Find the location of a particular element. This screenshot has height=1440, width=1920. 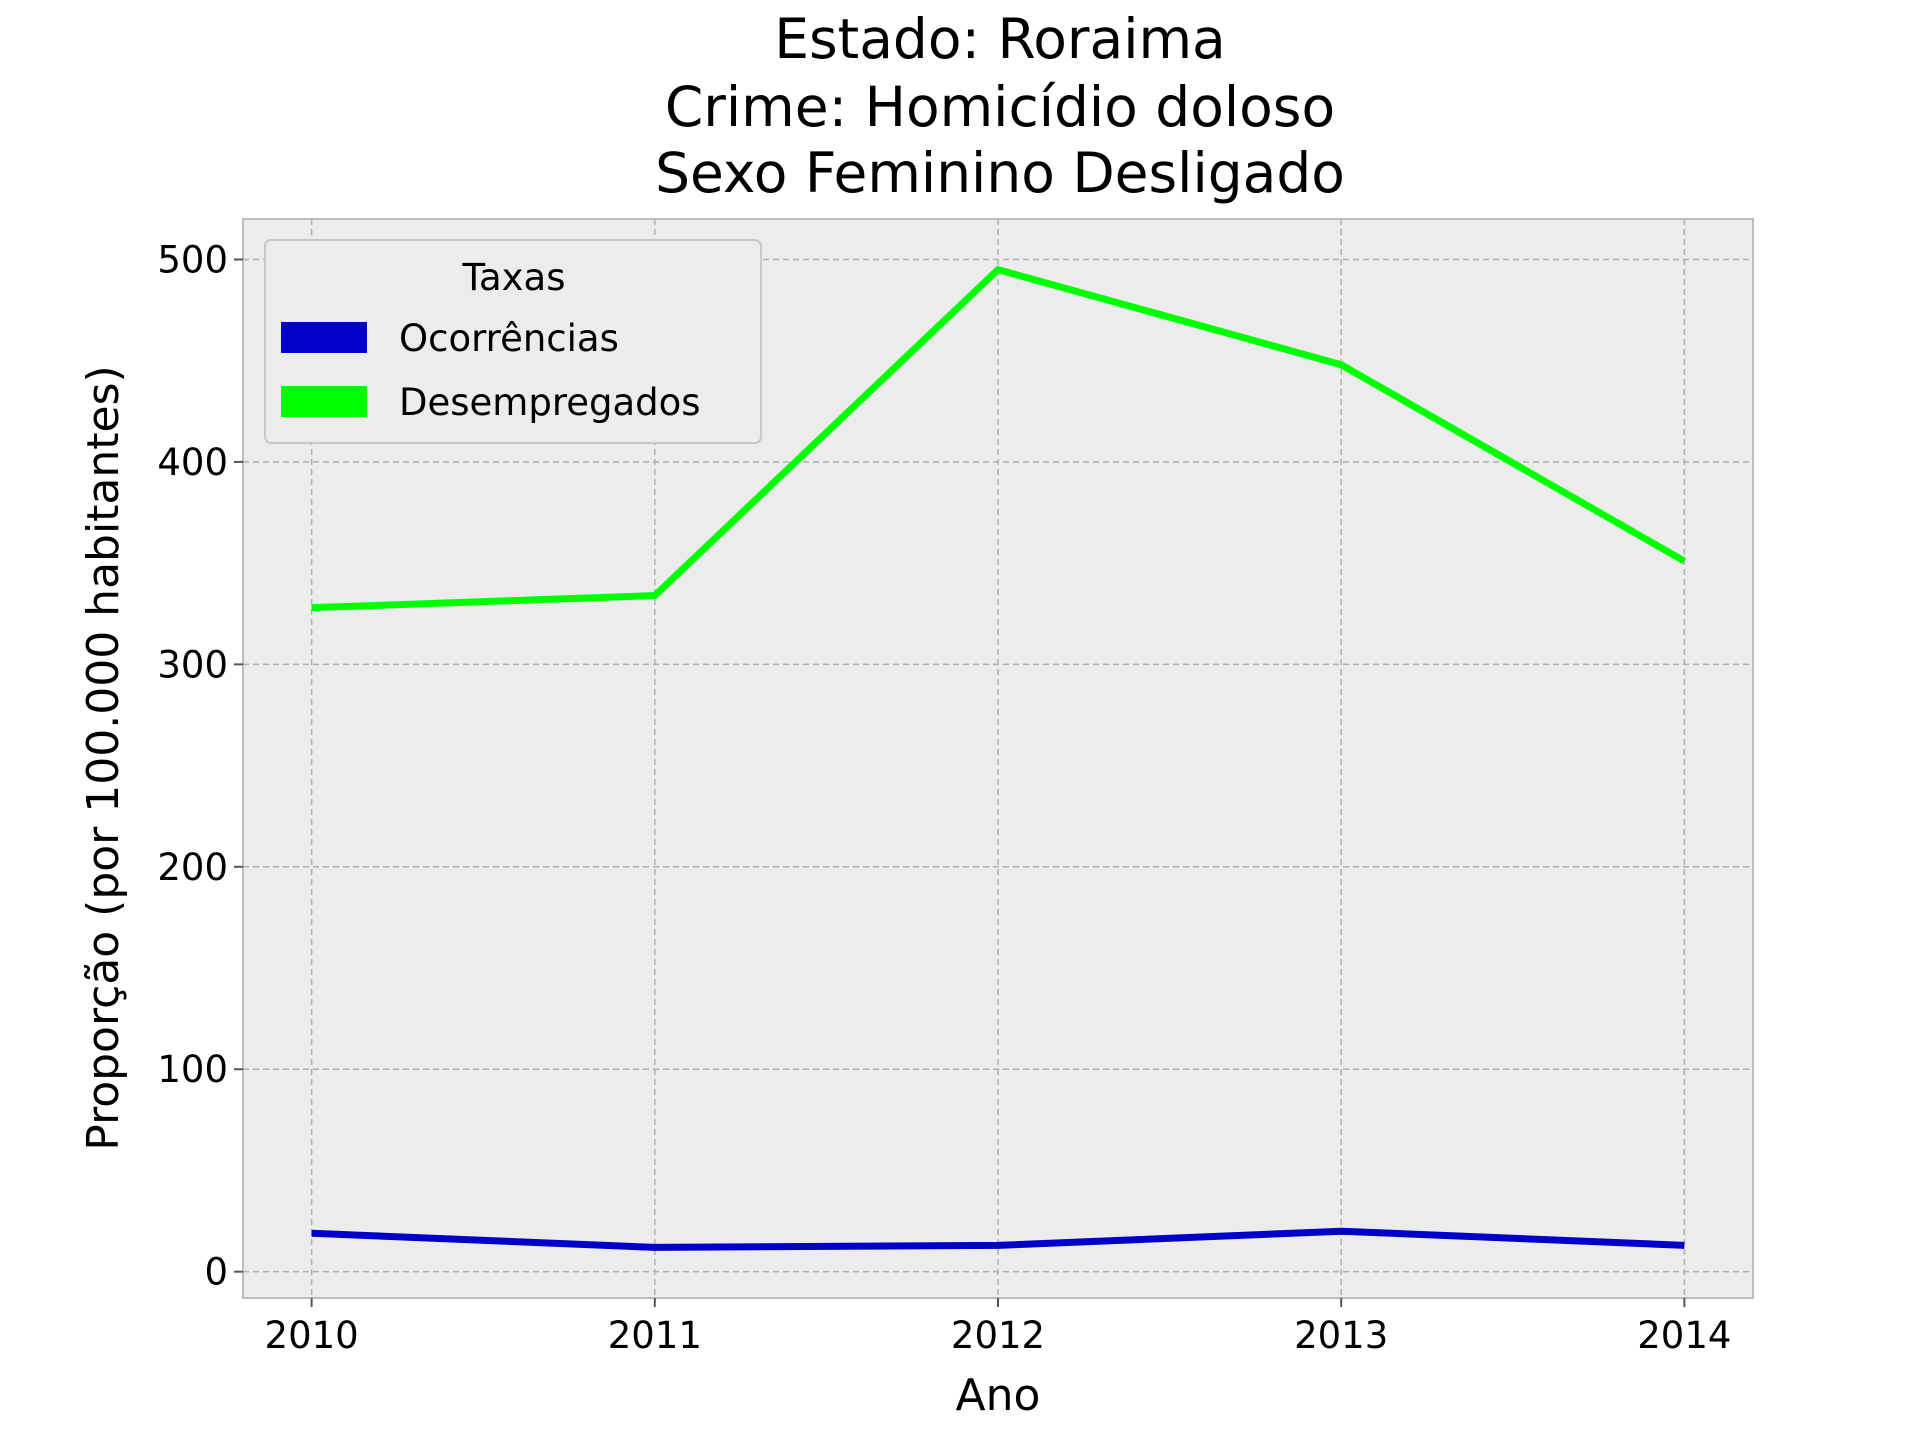

y-tick-label: 500 is located at coordinates (192, 259).